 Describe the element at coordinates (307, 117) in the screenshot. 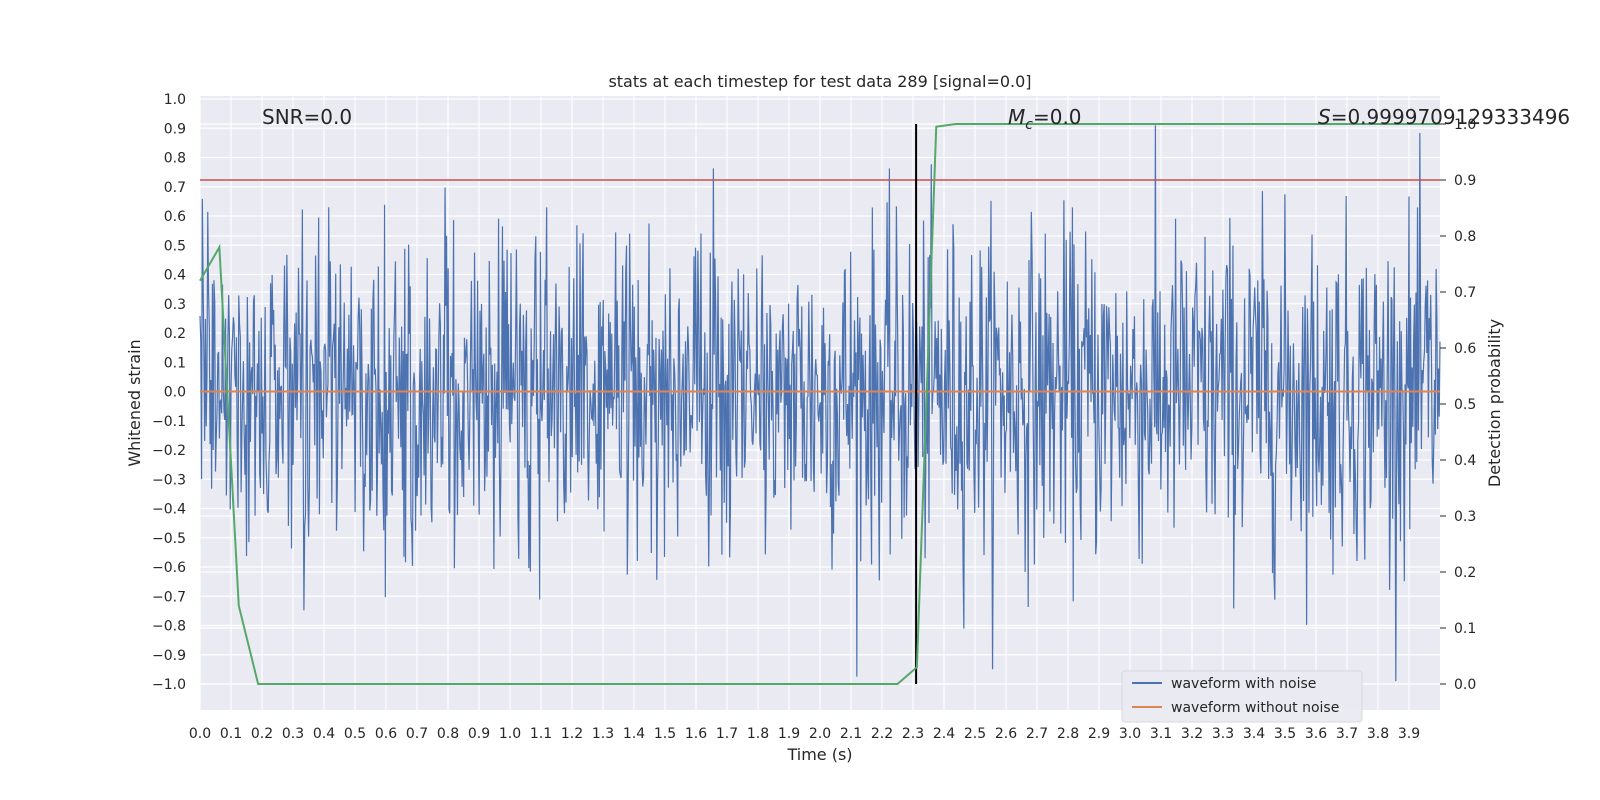

I see `snr-annotation: SNR=0.0` at that location.